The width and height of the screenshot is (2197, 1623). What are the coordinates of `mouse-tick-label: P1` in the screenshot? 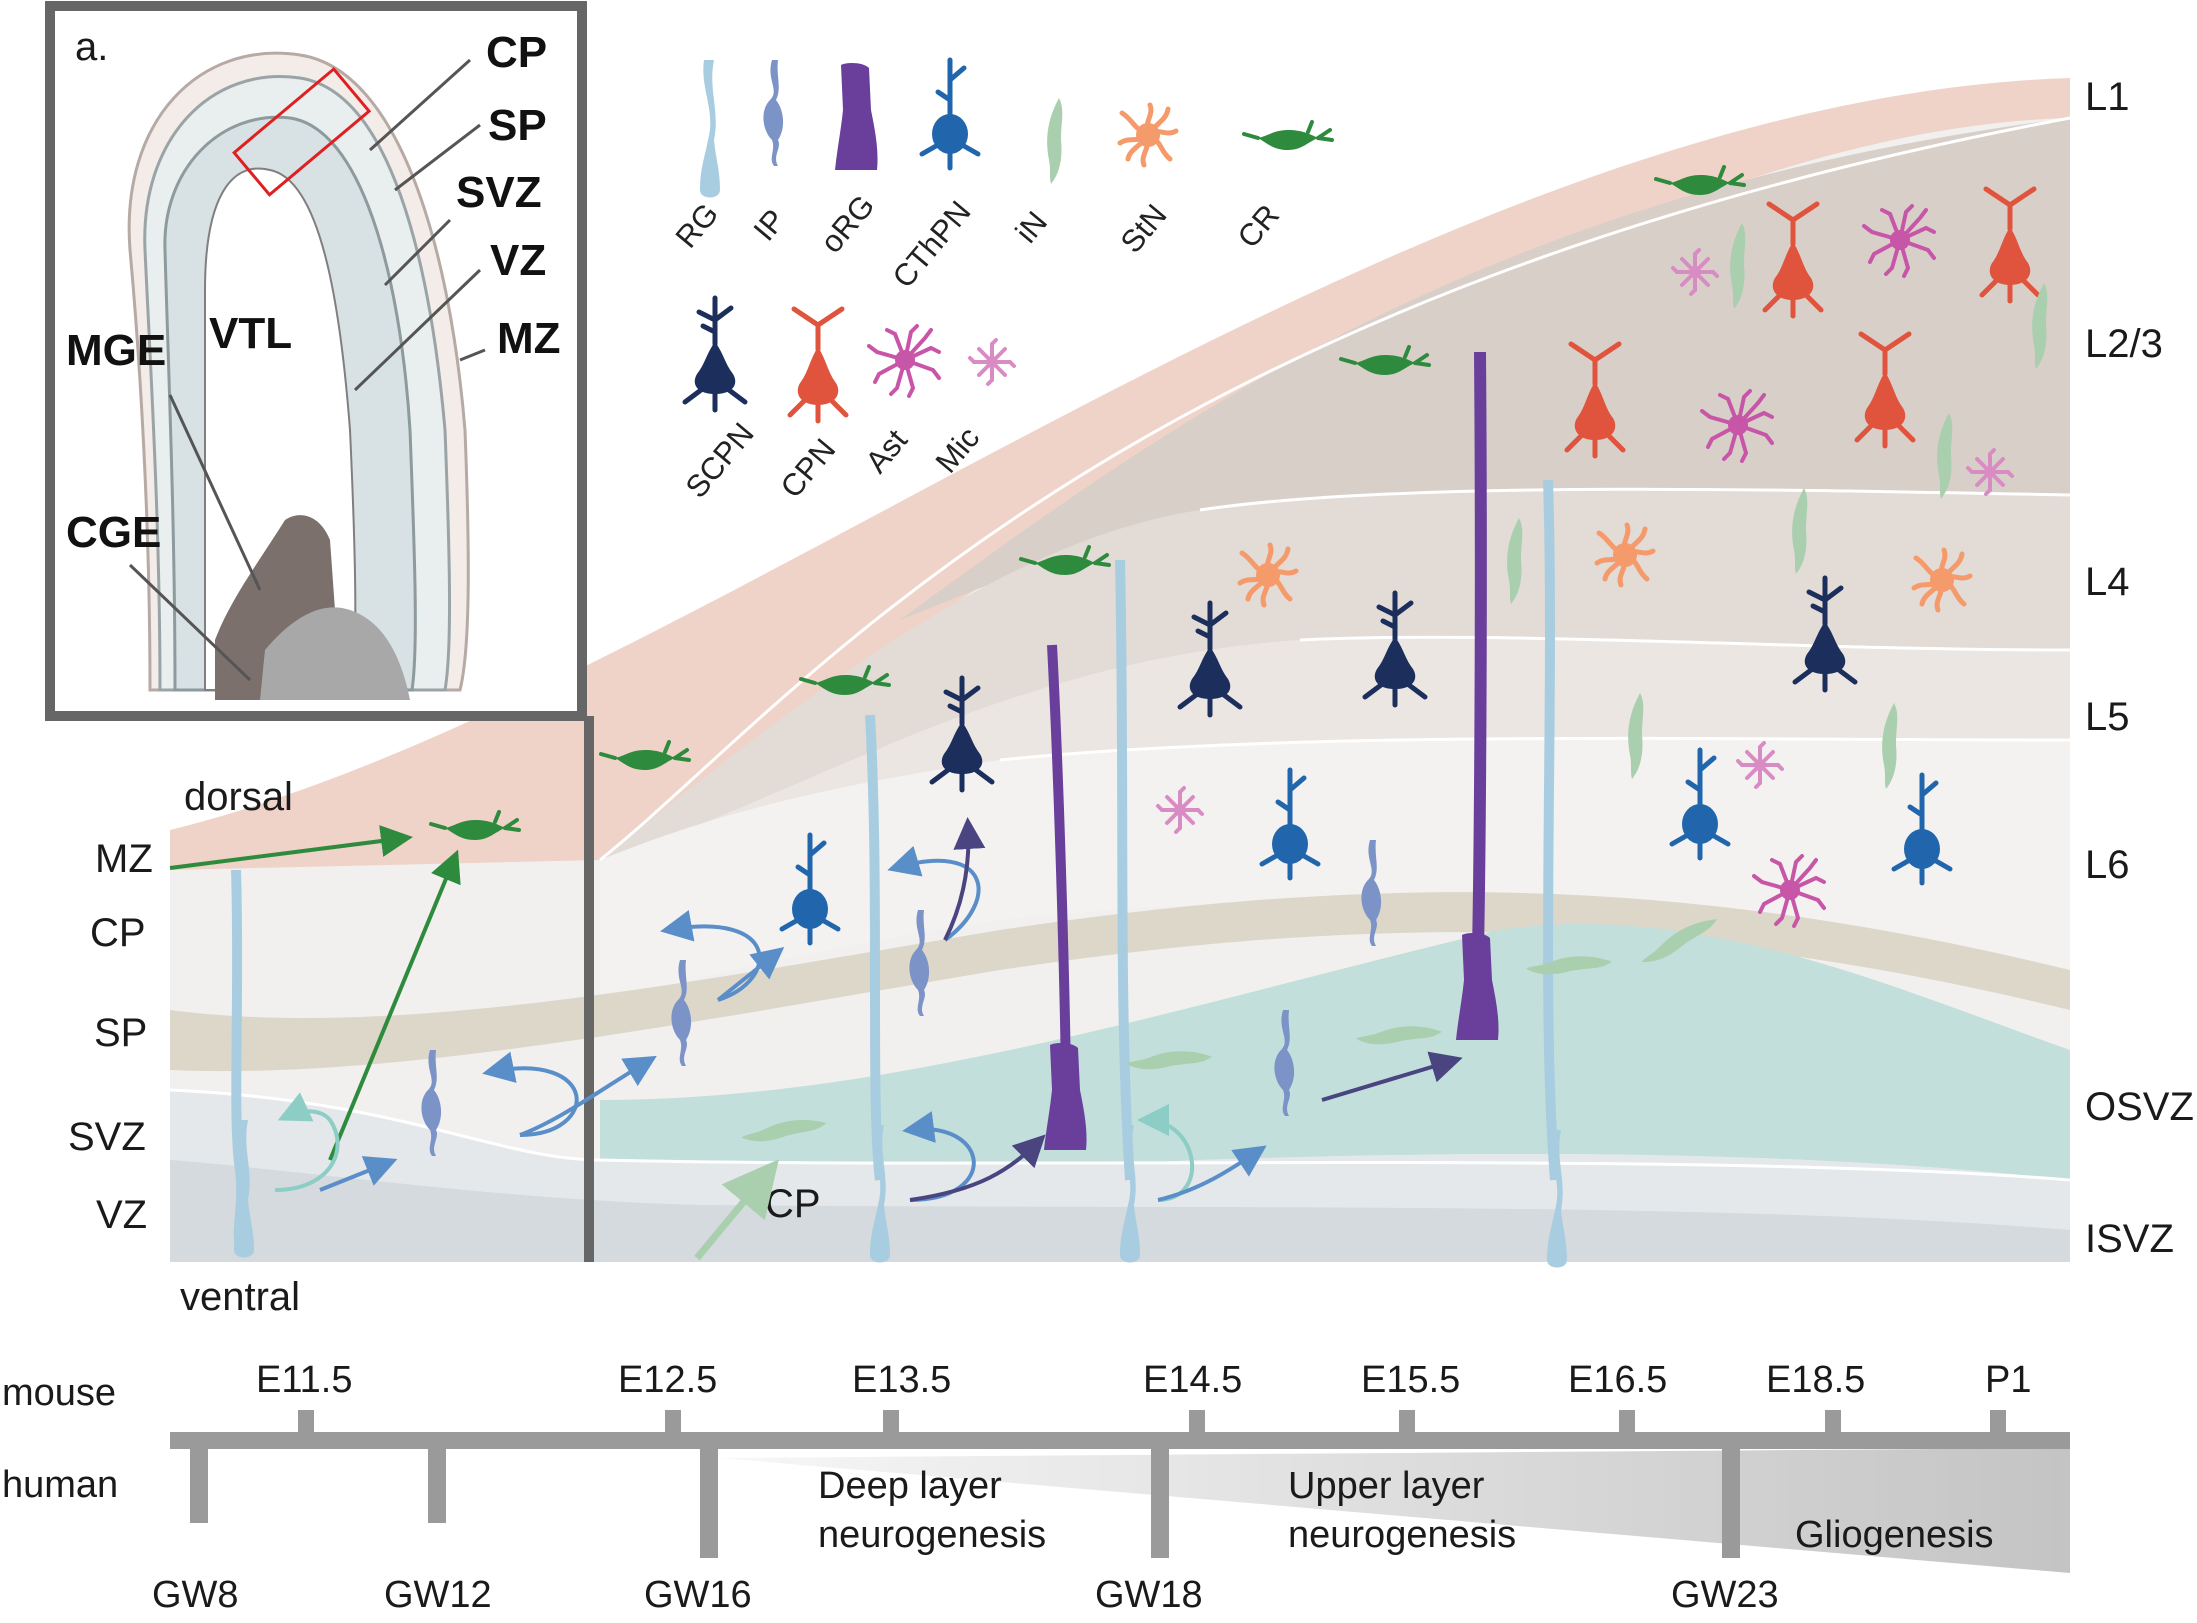 It's located at (2008, 1380).